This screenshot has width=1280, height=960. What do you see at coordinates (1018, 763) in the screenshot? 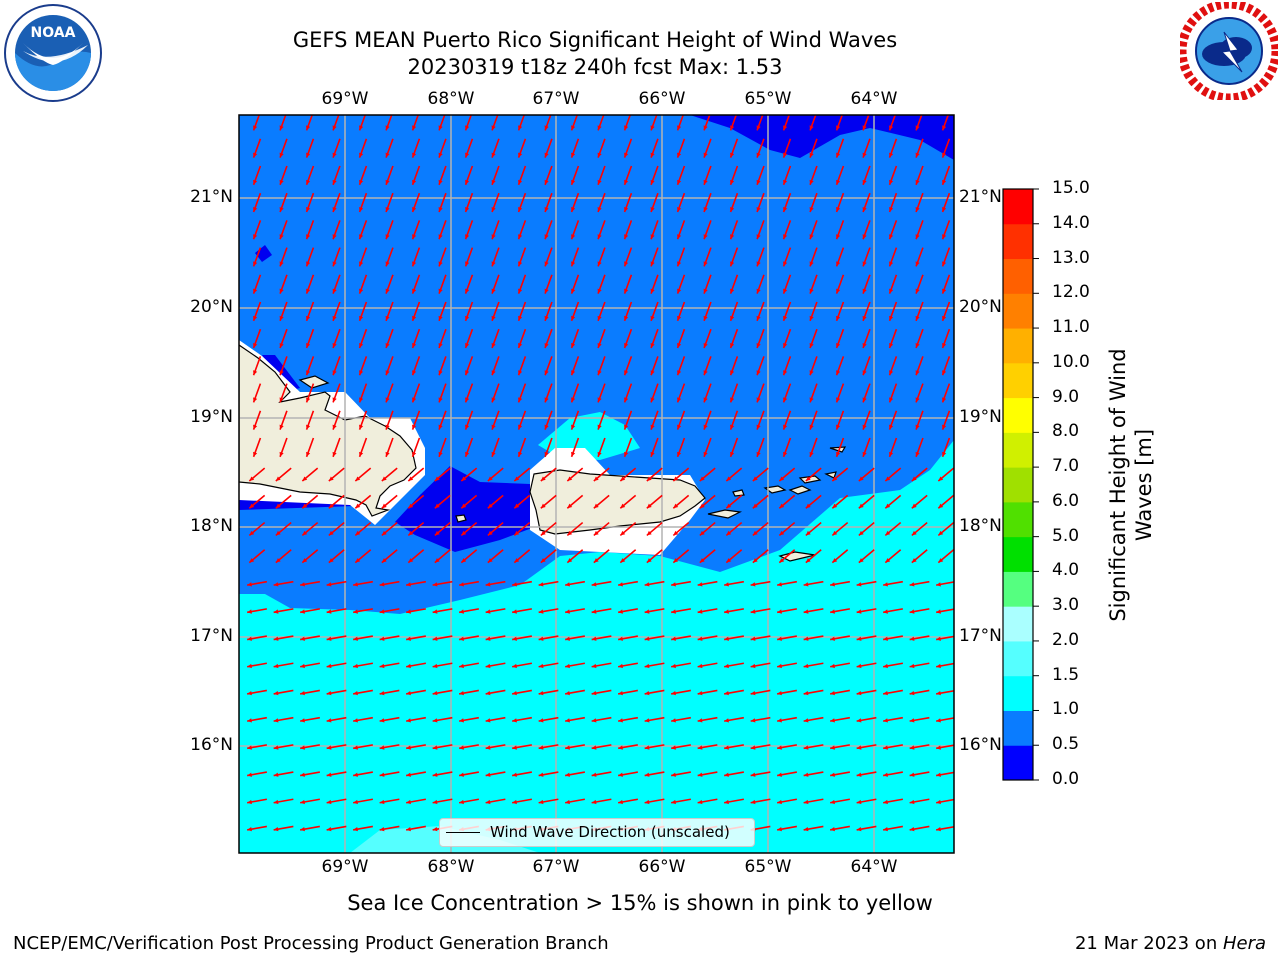
I see `colorbar-bin` at bounding box center [1018, 763].